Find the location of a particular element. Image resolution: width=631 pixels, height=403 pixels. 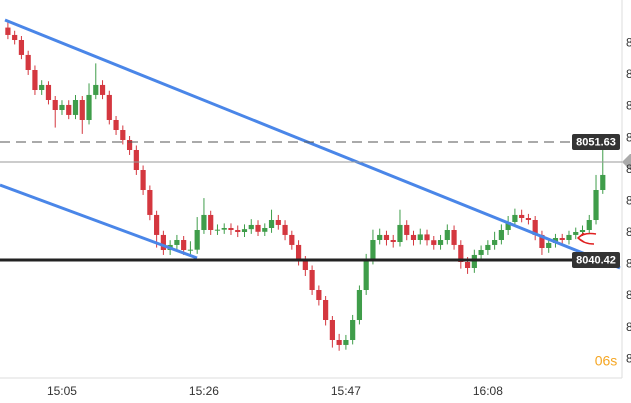

current-price-tag is located at coordinates (626, 162).